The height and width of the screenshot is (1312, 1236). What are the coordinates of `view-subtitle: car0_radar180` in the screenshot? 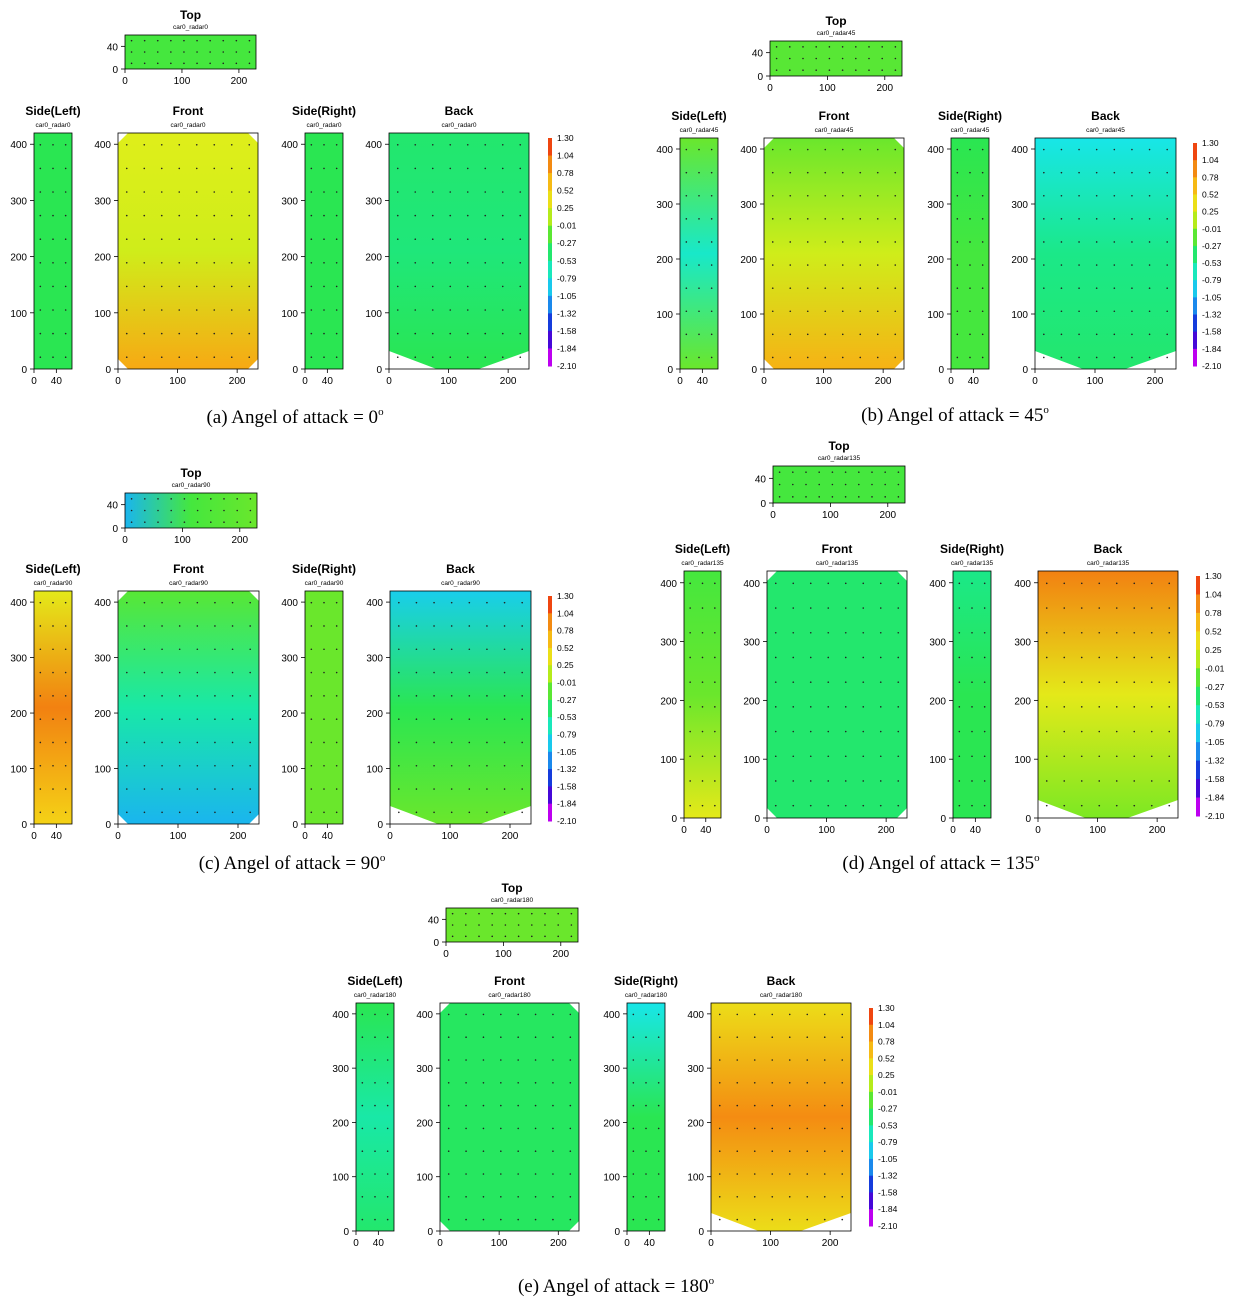 It's located at (646, 995).